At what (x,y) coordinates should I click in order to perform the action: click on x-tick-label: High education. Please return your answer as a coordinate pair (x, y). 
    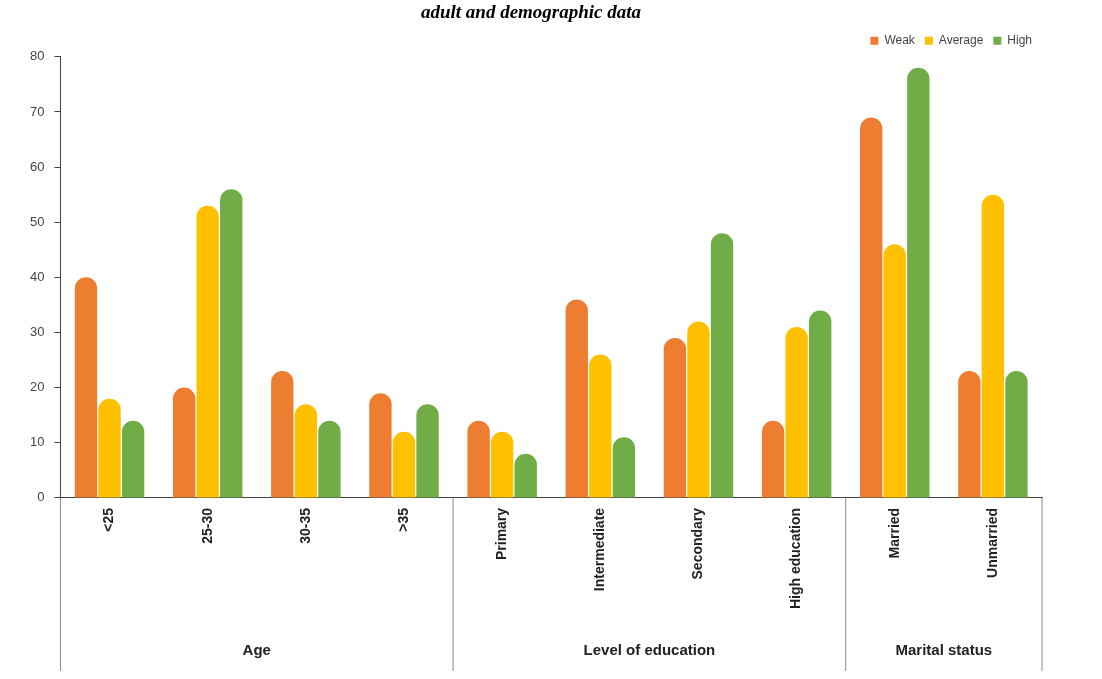
    Looking at the image, I should click on (795, 558).